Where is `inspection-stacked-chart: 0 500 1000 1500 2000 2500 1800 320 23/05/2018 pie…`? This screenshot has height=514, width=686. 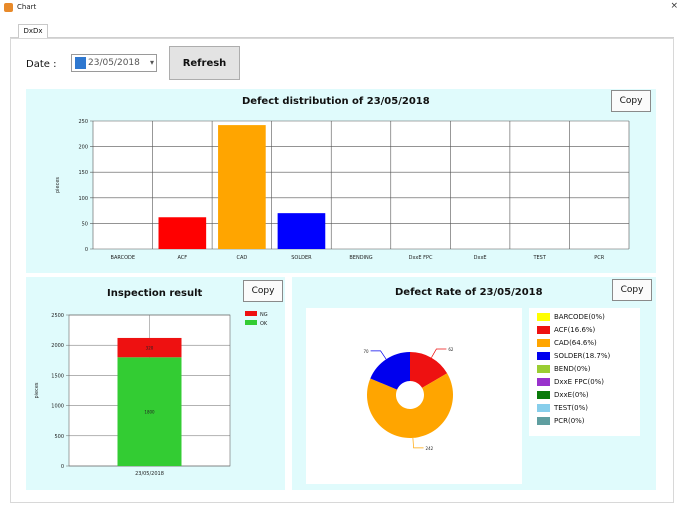
inspection-stacked-chart: 0 500 1000 1500 2000 2500 1800 320 23/05/2018 pie… is located at coordinates (151, 394).